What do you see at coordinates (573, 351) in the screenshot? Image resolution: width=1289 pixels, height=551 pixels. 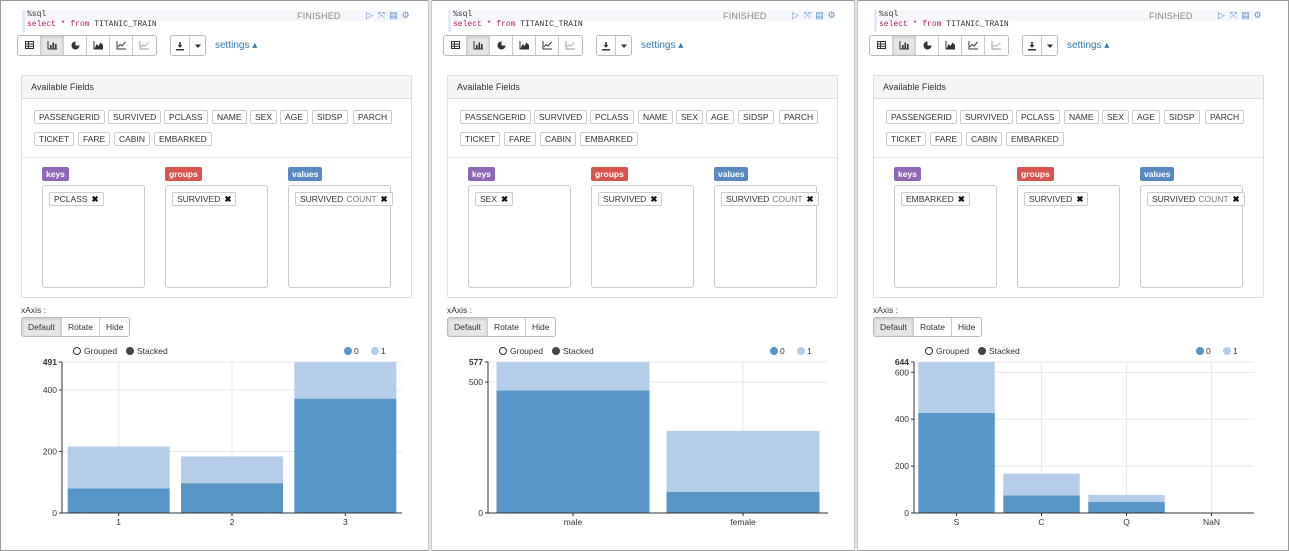 I see `stacked-radio: Stacked` at bounding box center [573, 351].